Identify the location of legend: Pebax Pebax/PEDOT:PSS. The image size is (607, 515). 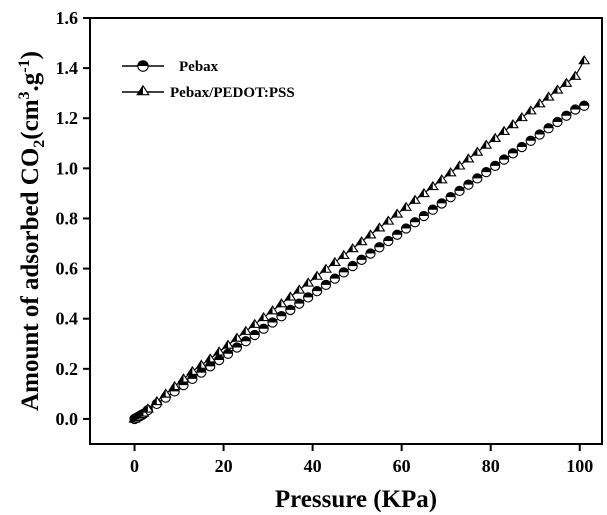
(208, 80).